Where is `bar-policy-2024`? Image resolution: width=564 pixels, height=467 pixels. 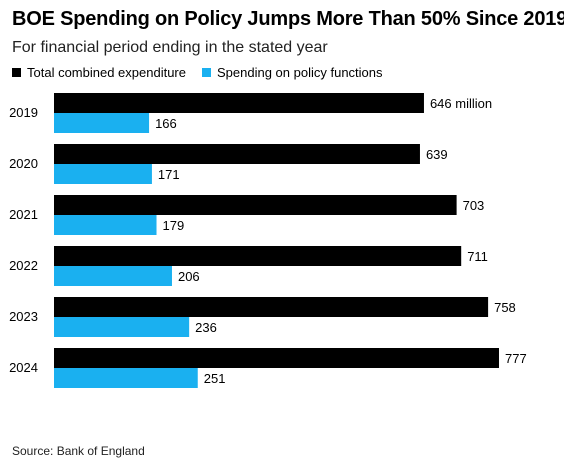 bar-policy-2024 is located at coordinates (126, 378).